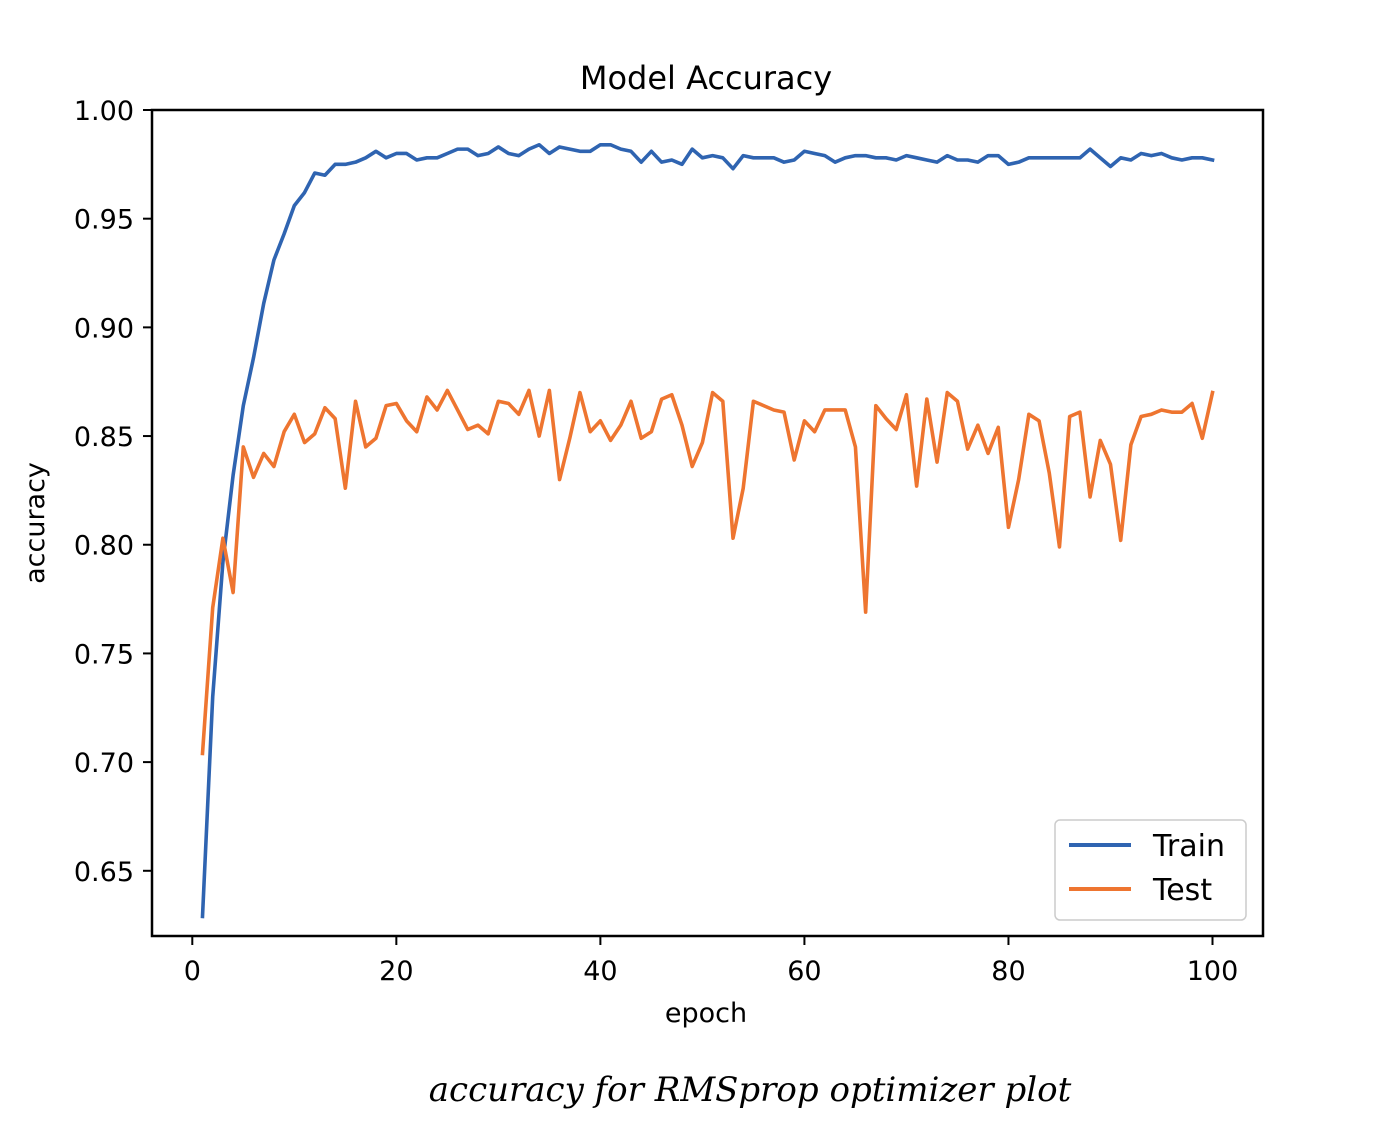 This screenshot has height=1144, width=1398. I want to click on y-tick-label: 0.80, so click(104, 546).